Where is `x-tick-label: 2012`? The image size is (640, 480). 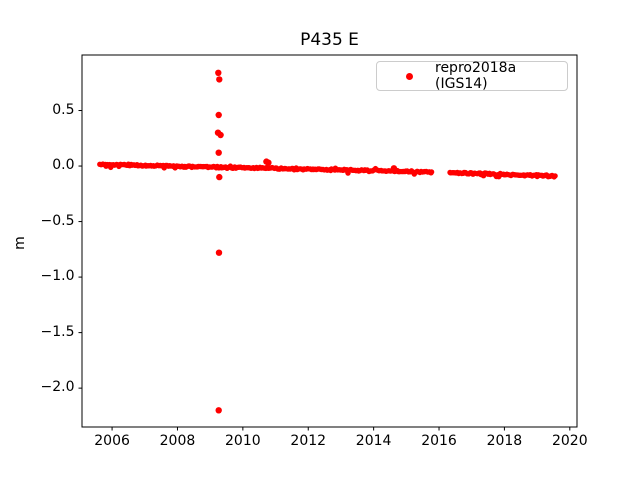
x-tick-label: 2012 is located at coordinates (308, 441).